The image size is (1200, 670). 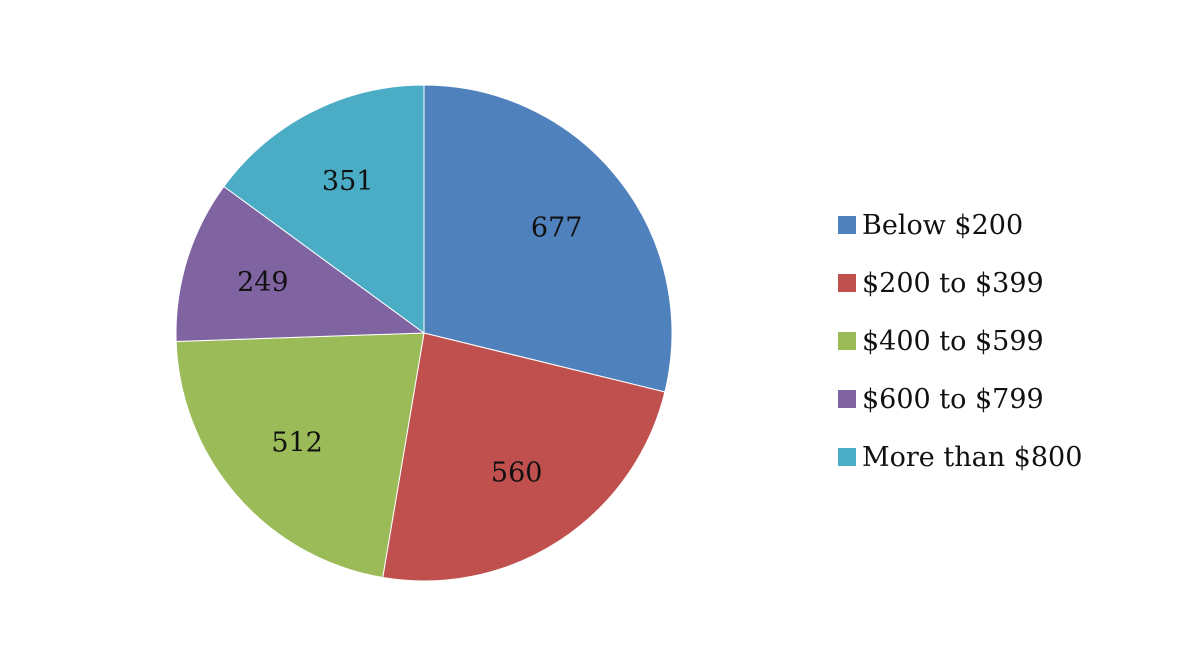 I want to click on slice-data-label: 560, so click(x=517, y=472).